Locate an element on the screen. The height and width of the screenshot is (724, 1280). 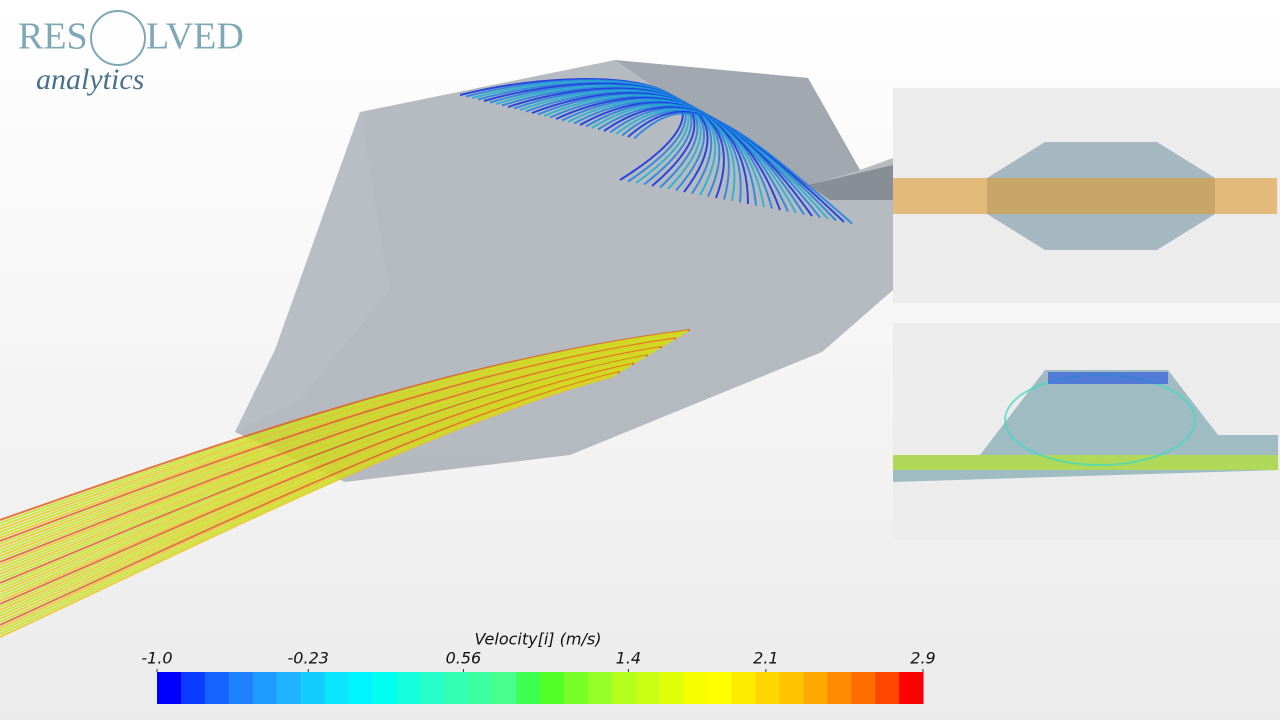
colorbar-tick-label: 0.56 is located at coordinates (464, 658).